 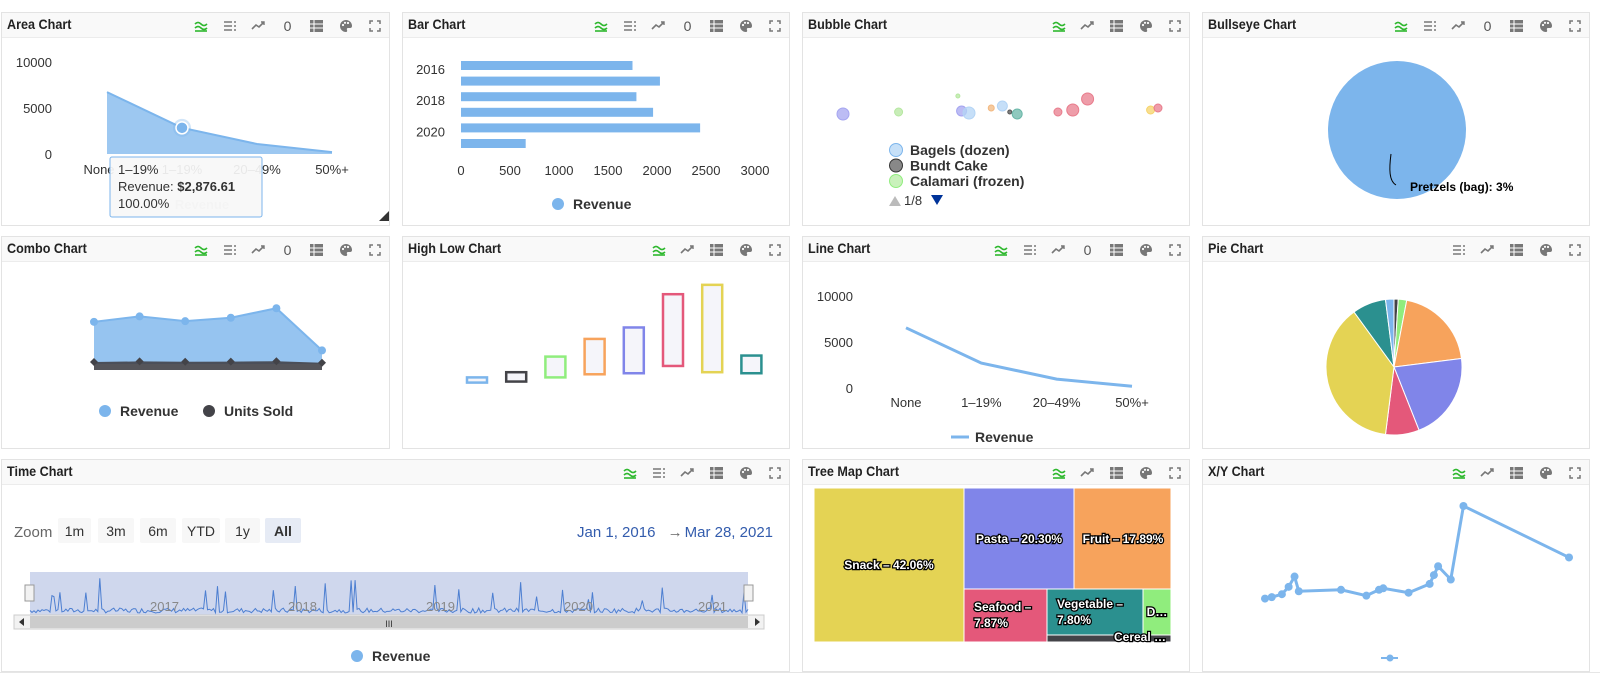 What do you see at coordinates (728, 532) in the screenshot?
I see `date-to-input: Mar 28, 2021` at bounding box center [728, 532].